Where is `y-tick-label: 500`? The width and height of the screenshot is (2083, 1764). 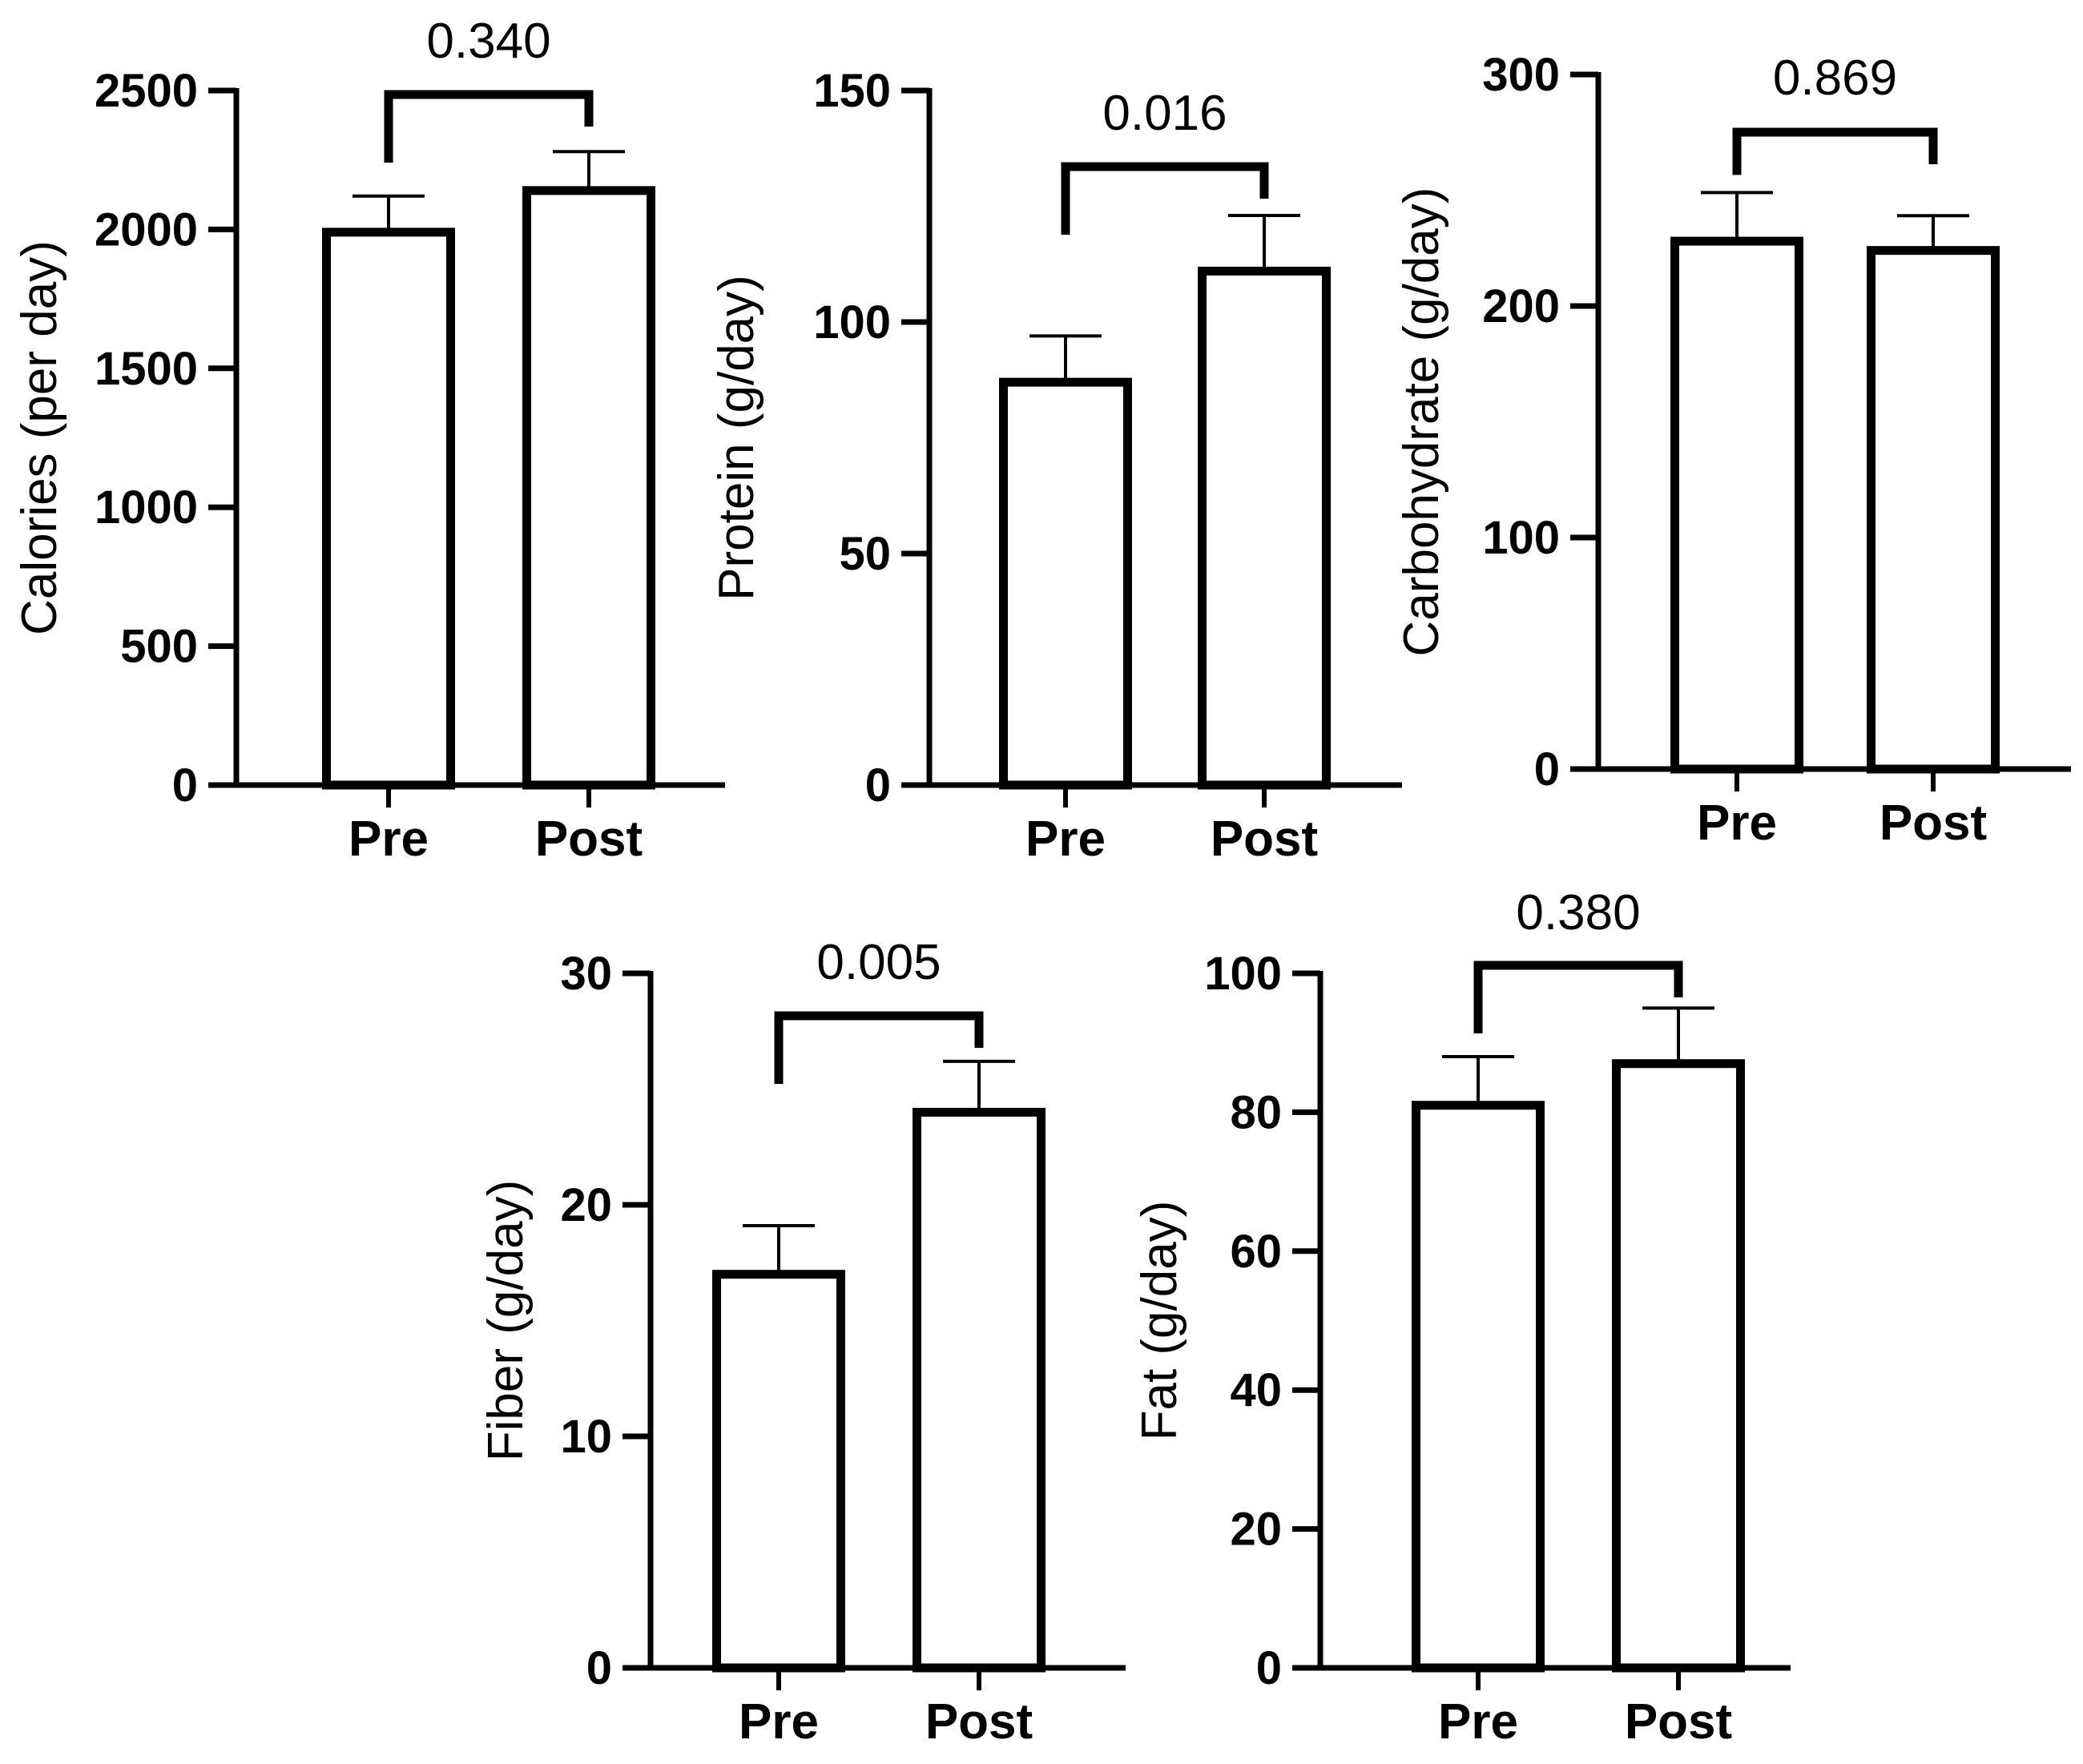
y-tick-label: 500 is located at coordinates (159, 647).